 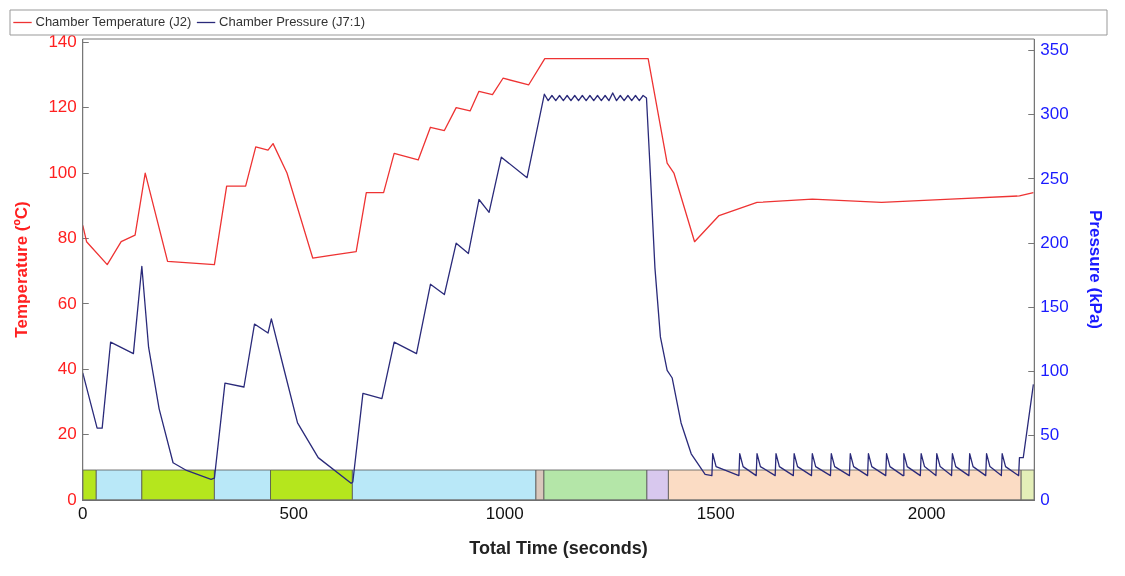 What do you see at coordinates (67, 238) in the screenshot?
I see `y-tick-label: 80` at bounding box center [67, 238].